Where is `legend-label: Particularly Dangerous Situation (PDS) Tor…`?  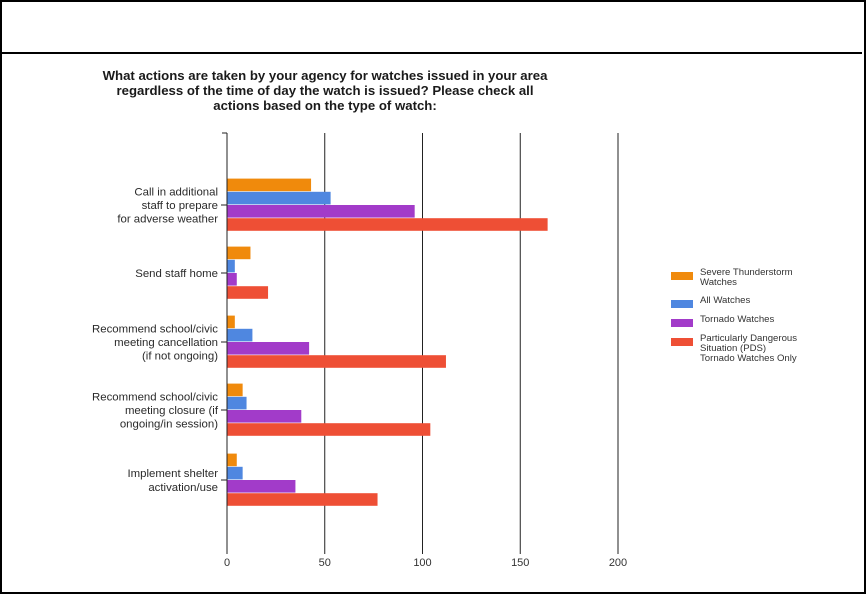 legend-label: Particularly Dangerous Situation (PDS) Tor… is located at coordinates (748, 348).